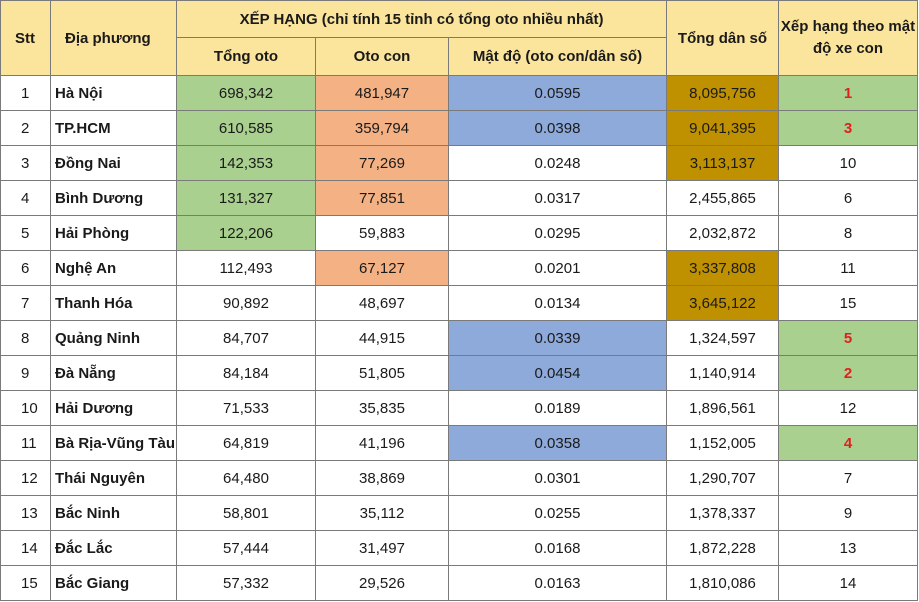 The width and height of the screenshot is (919, 602). Describe the element at coordinates (557, 408) in the screenshot. I see `density-cell: 0.0189` at that location.